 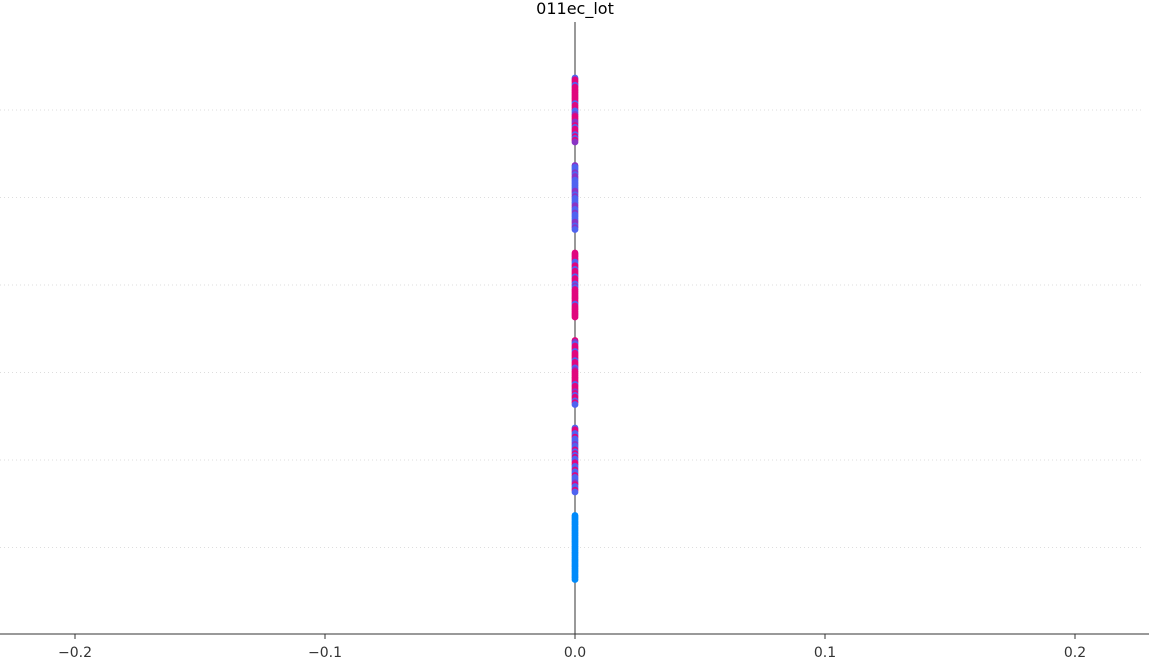 What do you see at coordinates (825, 652) in the screenshot?
I see `x-tick-label: 0.1` at bounding box center [825, 652].